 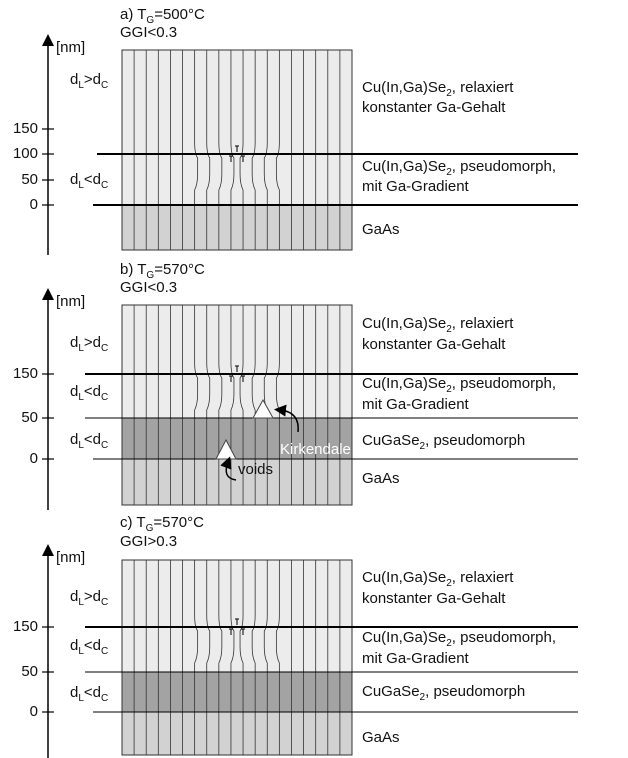 I want to click on text-span: , relaxiert, so click(x=483, y=323).